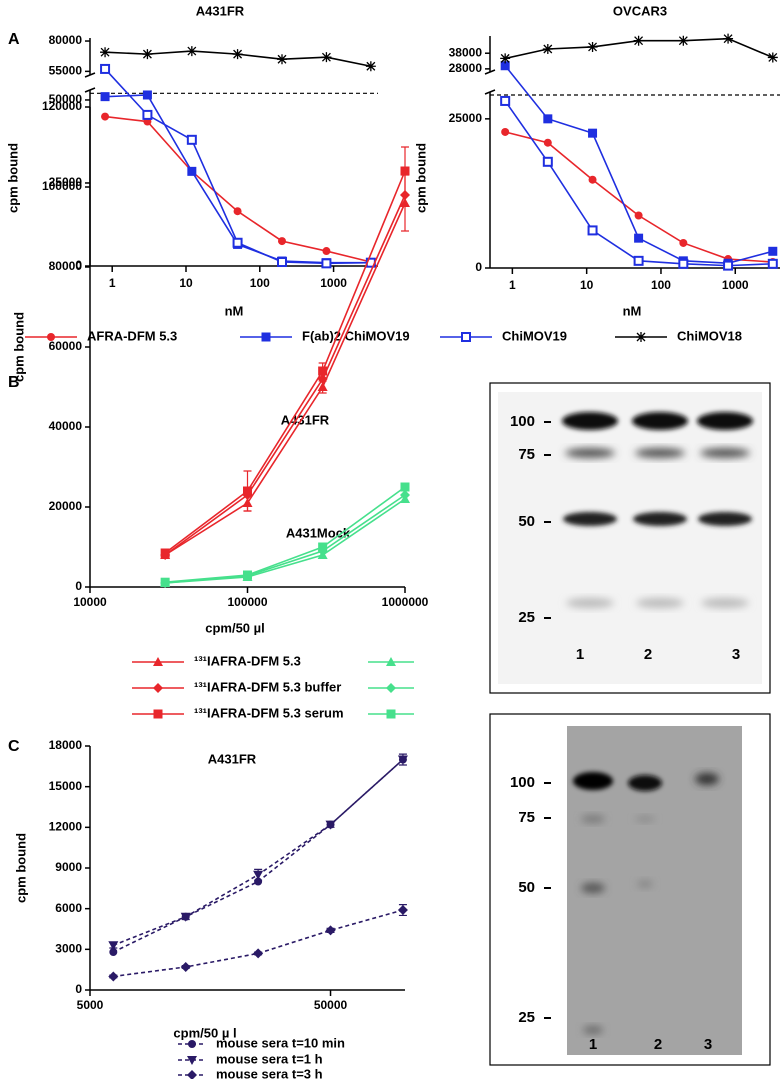 The image size is (782, 1084). Describe the element at coordinates (331, 1005) in the screenshot. I see `x-tick-label: 50000` at that location.